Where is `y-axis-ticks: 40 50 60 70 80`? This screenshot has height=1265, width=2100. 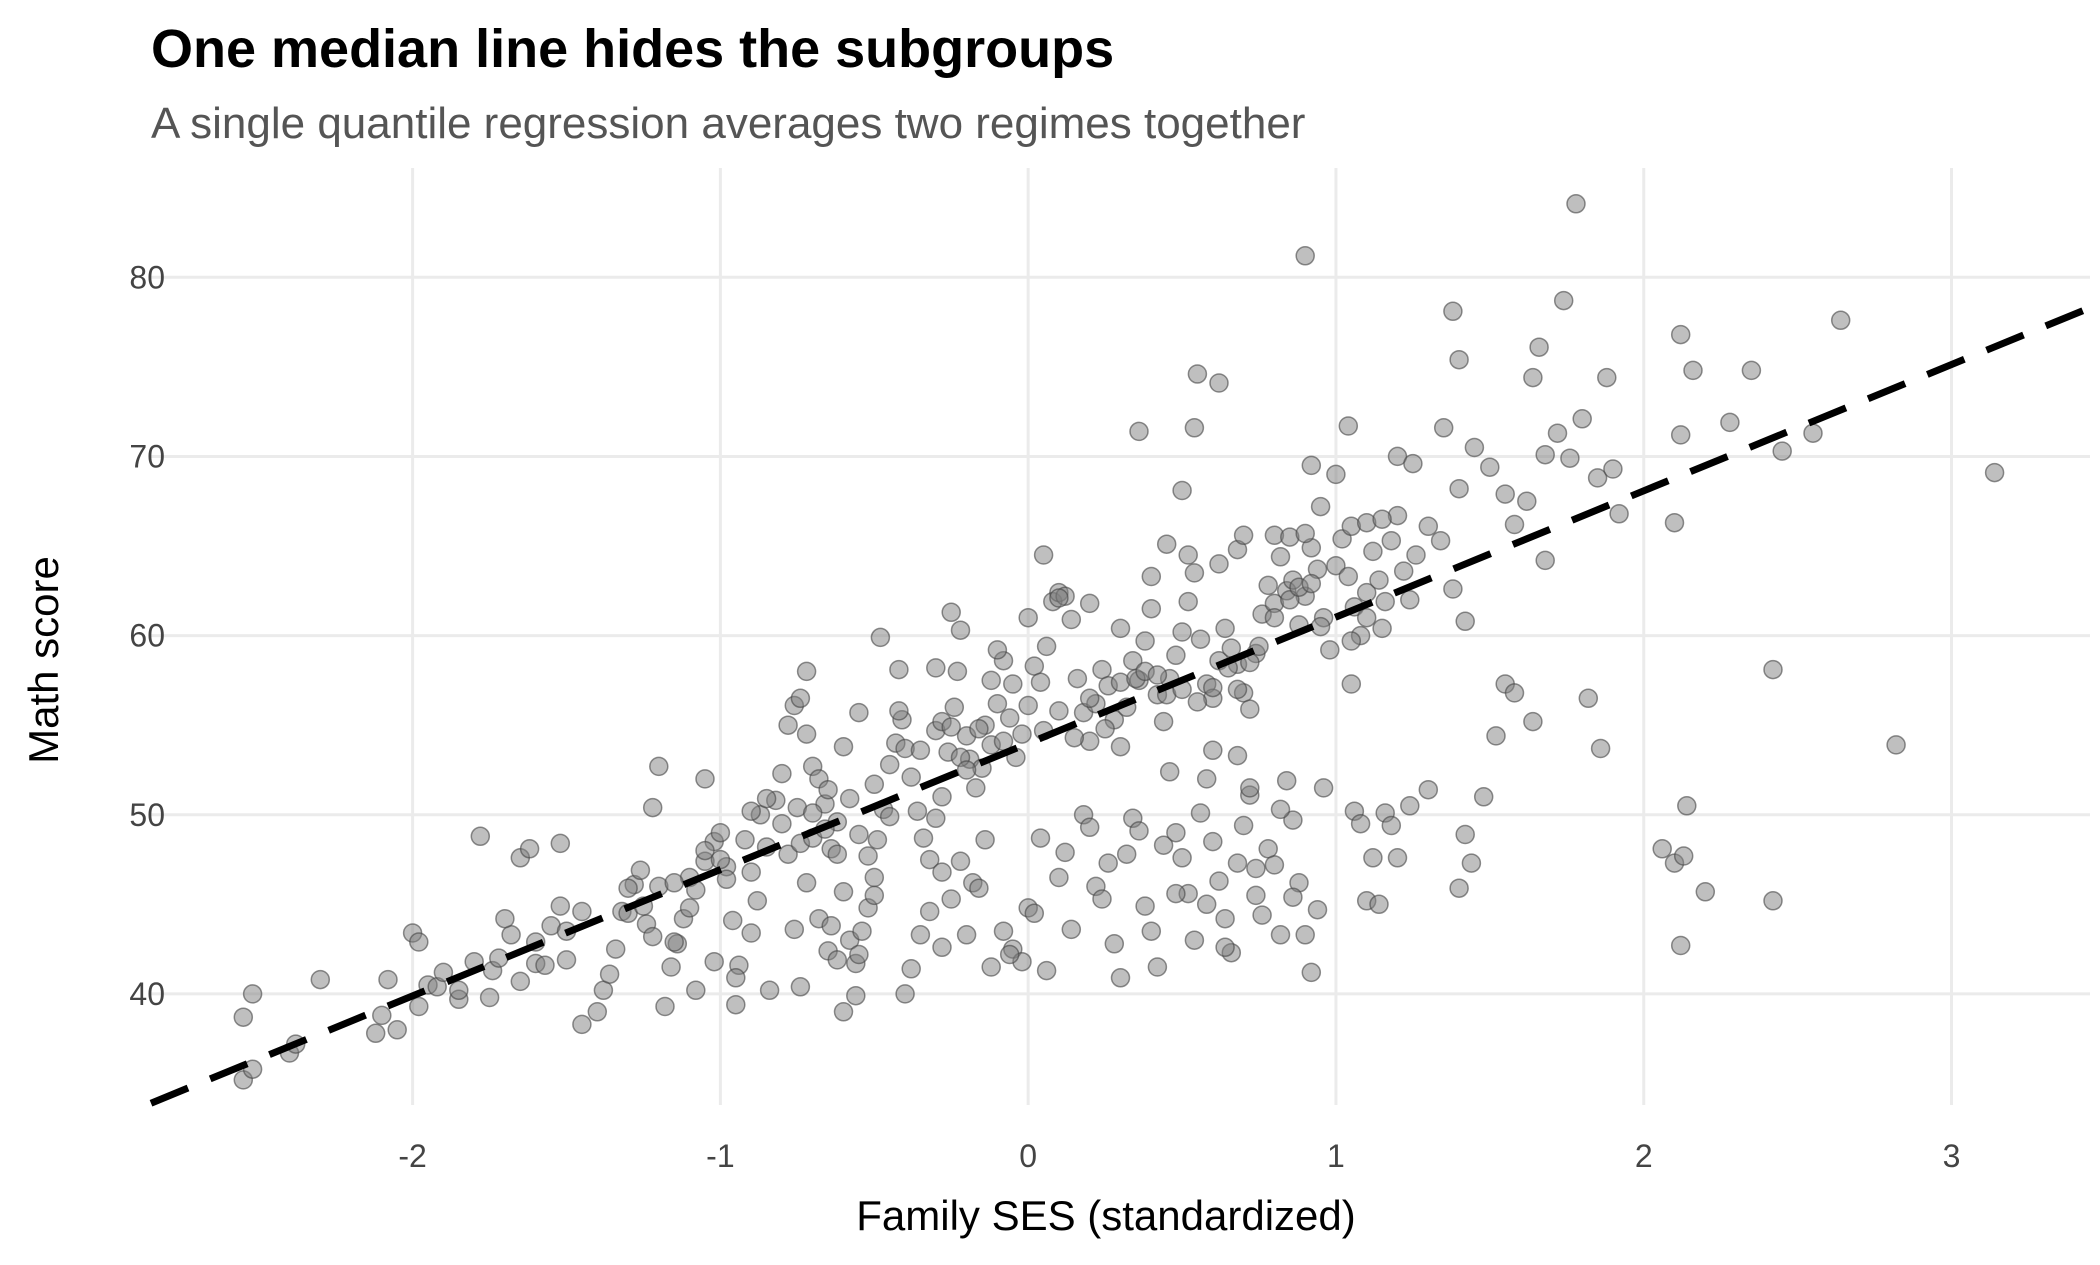 y-axis-ticks: 40 50 60 70 80 is located at coordinates (147, 635).